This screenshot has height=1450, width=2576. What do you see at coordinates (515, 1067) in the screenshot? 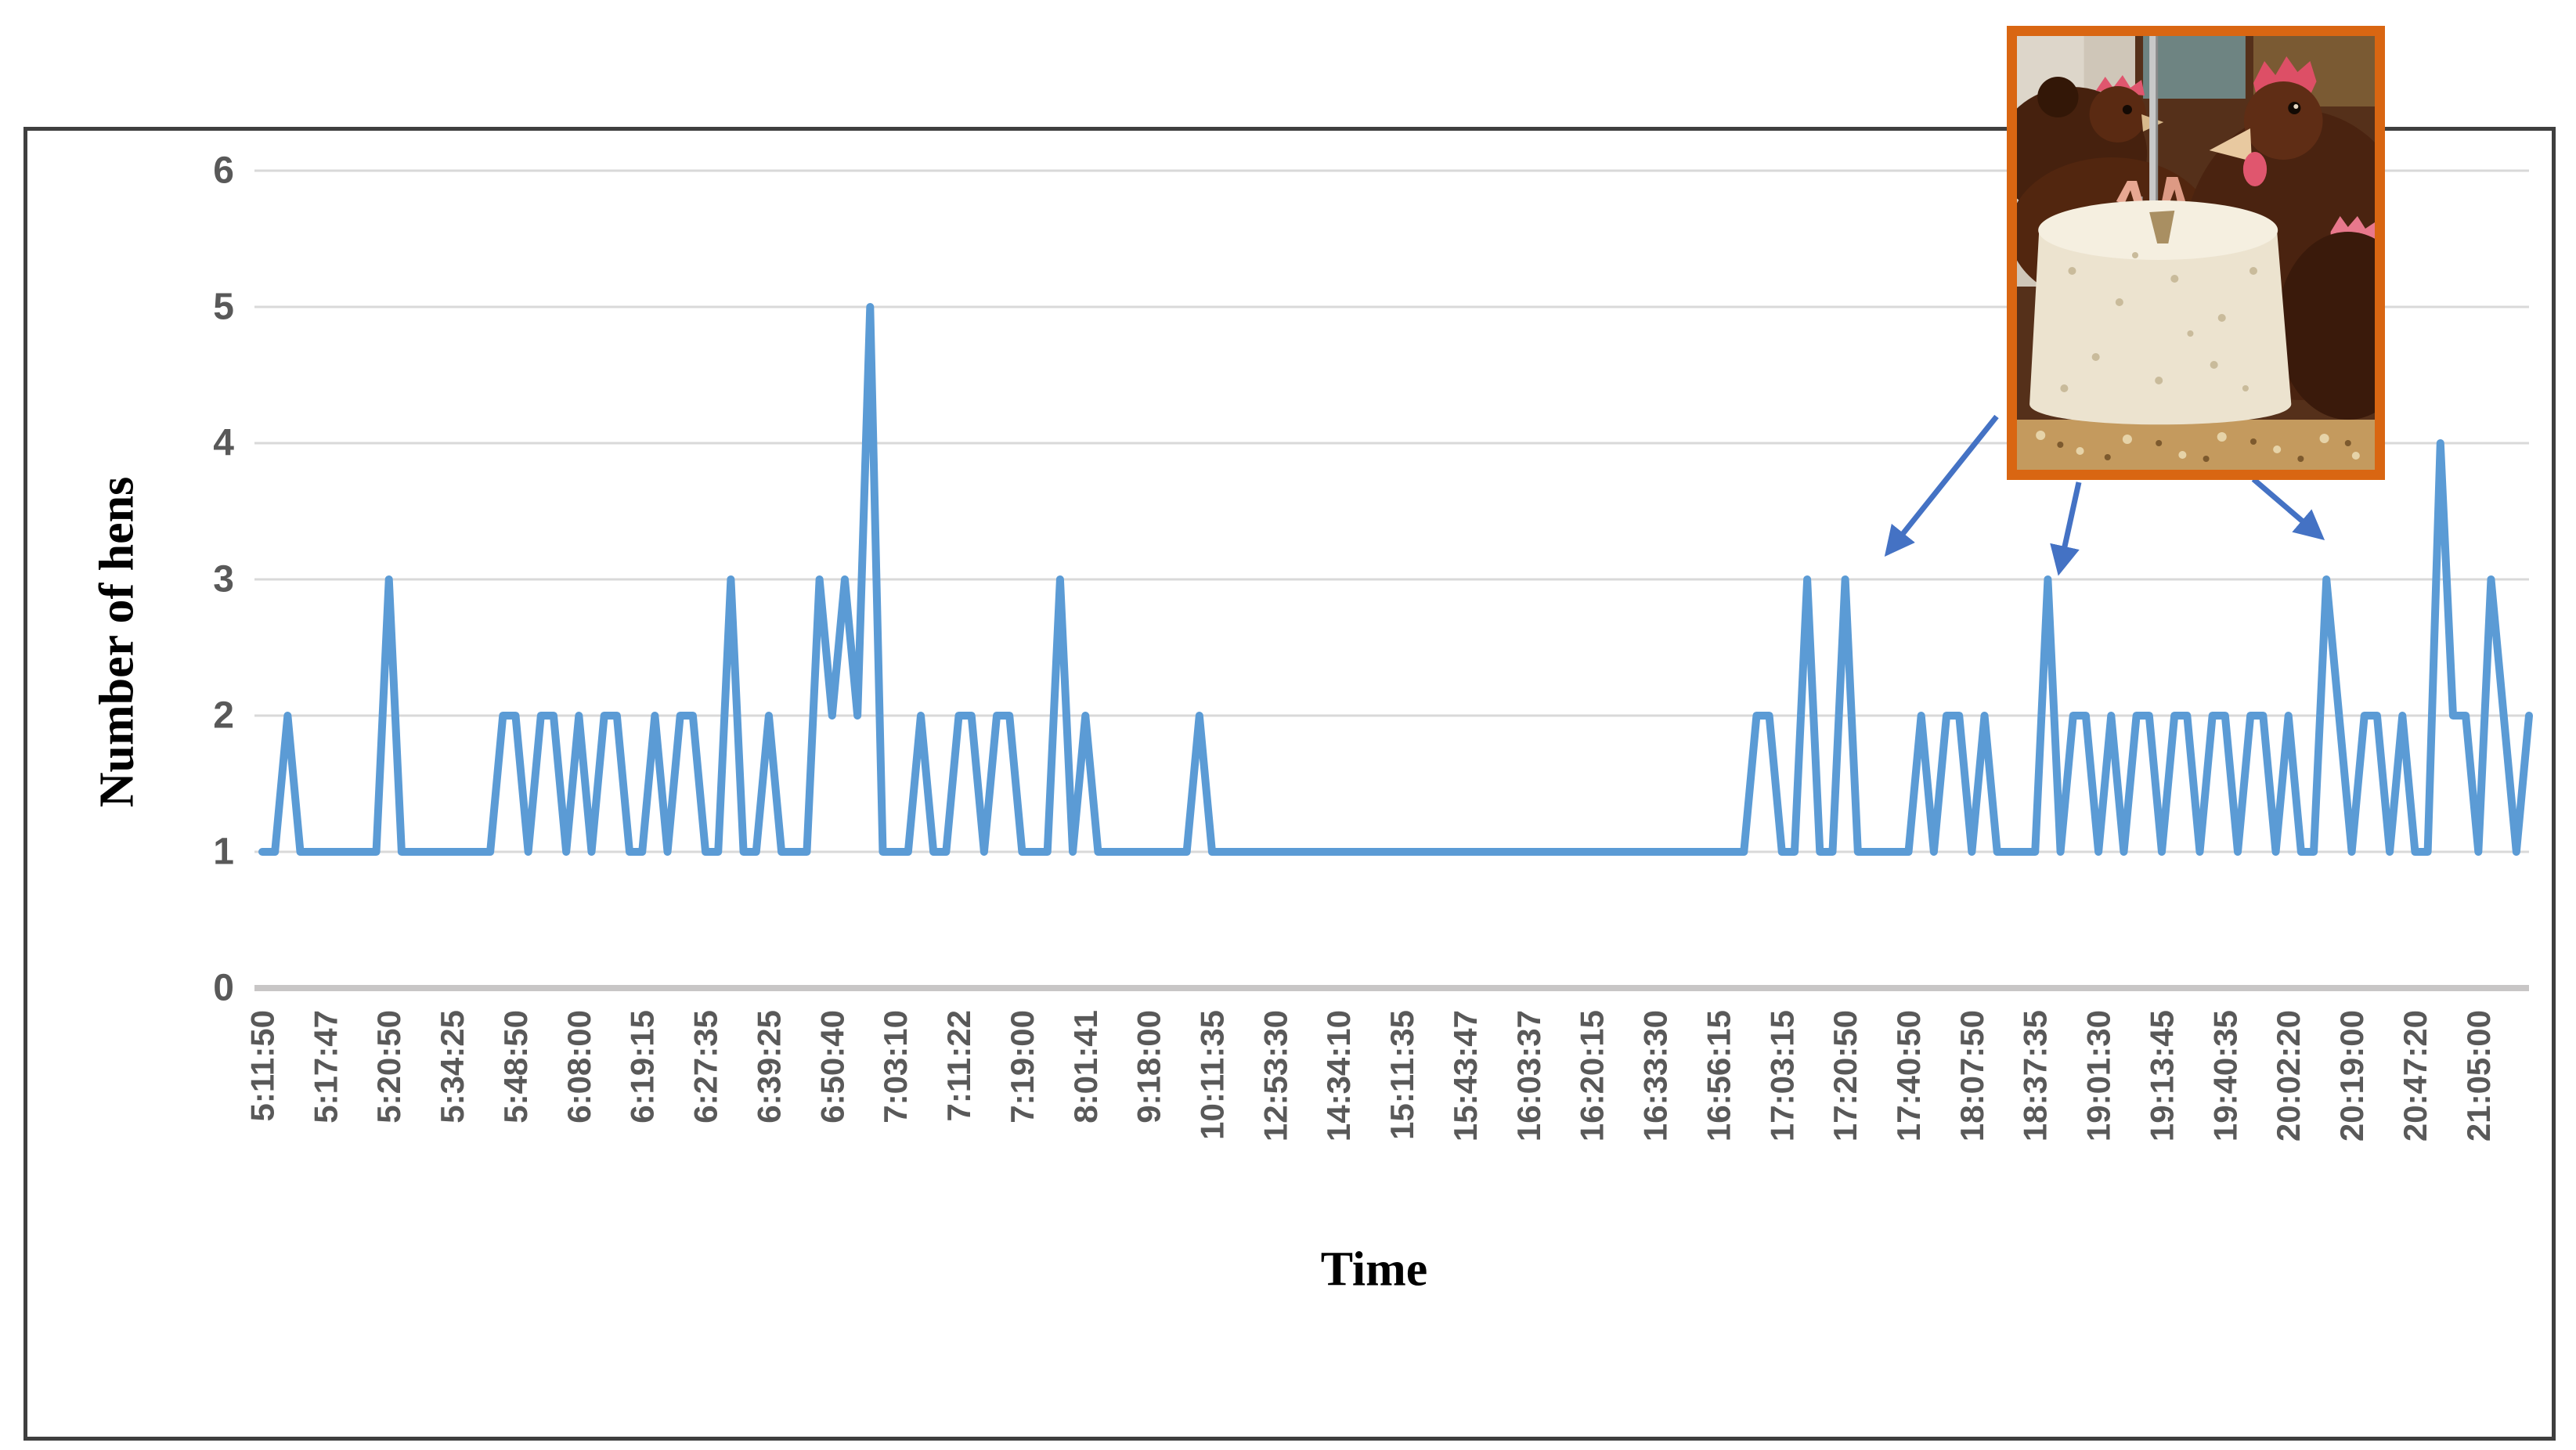
I see `x-tick-label: 5:48:50` at bounding box center [515, 1067].